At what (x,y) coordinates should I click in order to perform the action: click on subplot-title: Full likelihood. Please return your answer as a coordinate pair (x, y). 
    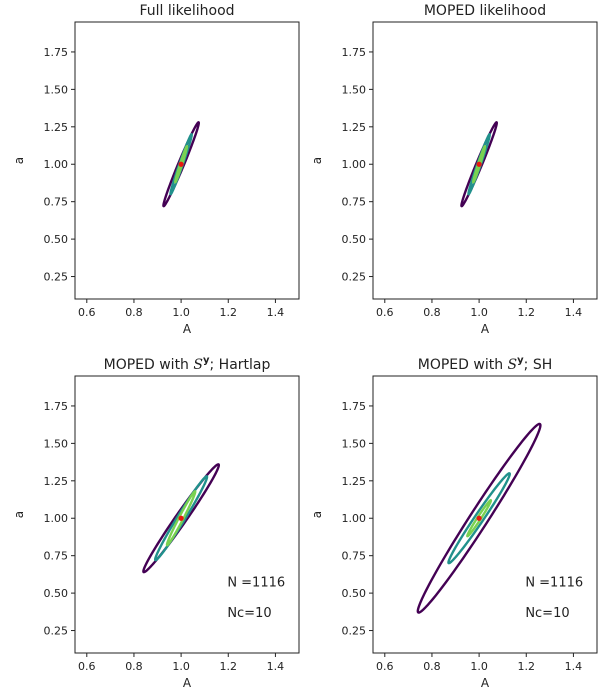
    Looking at the image, I should click on (186, 11).